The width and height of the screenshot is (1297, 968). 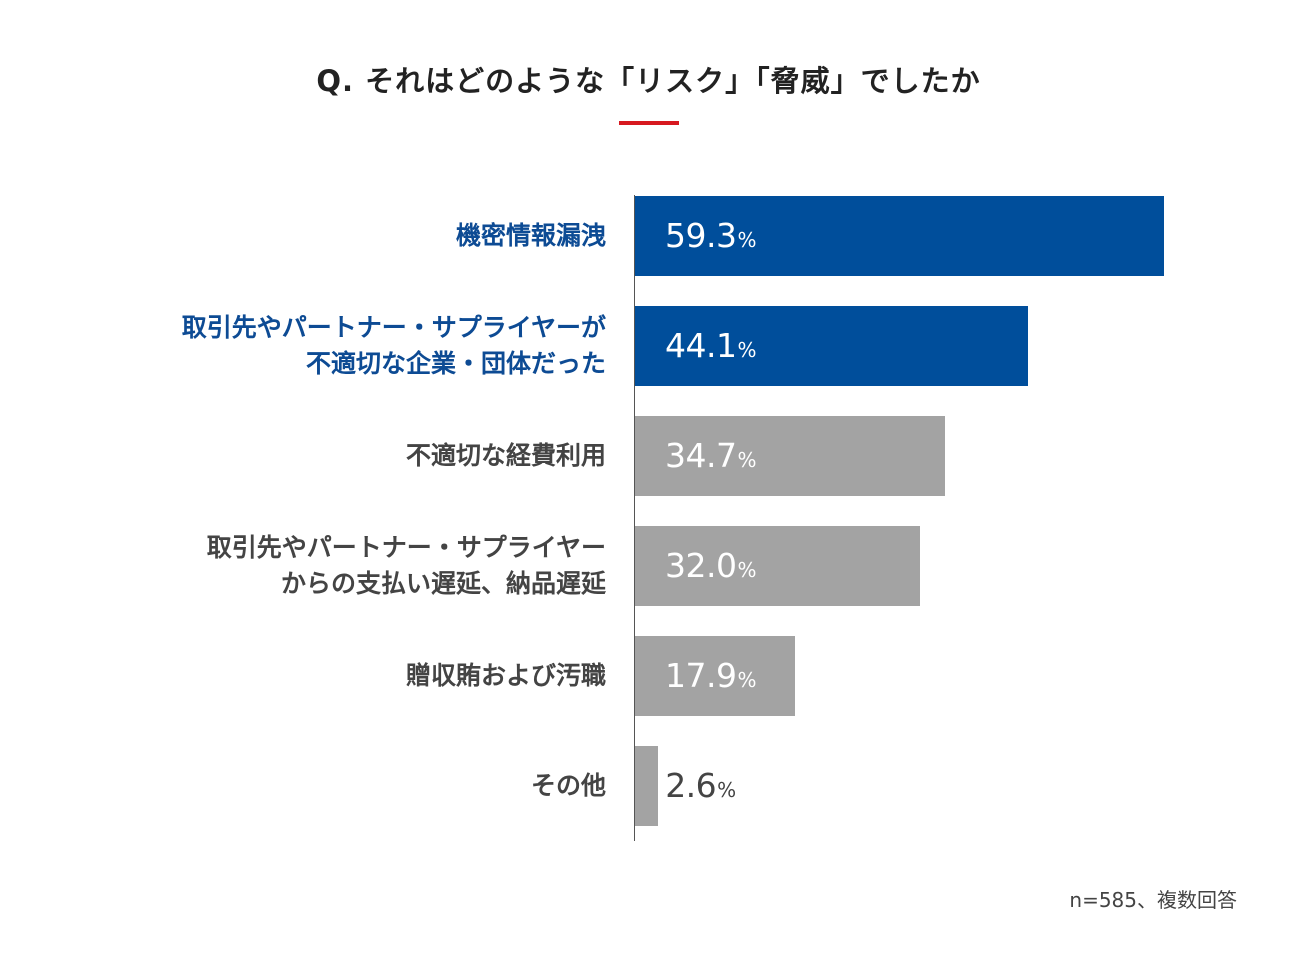 I want to click on sample-note: n=585、複数回答, so click(x=1153, y=900).